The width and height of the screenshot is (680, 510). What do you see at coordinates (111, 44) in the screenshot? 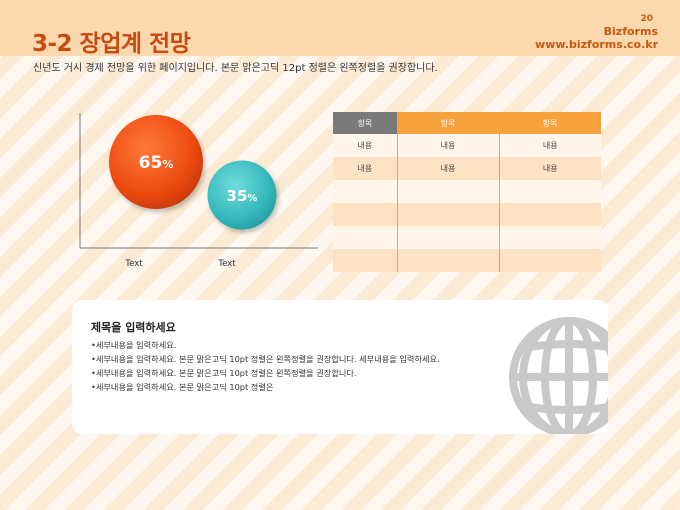
I see `page-title: 3-2 장업계 전망` at bounding box center [111, 44].